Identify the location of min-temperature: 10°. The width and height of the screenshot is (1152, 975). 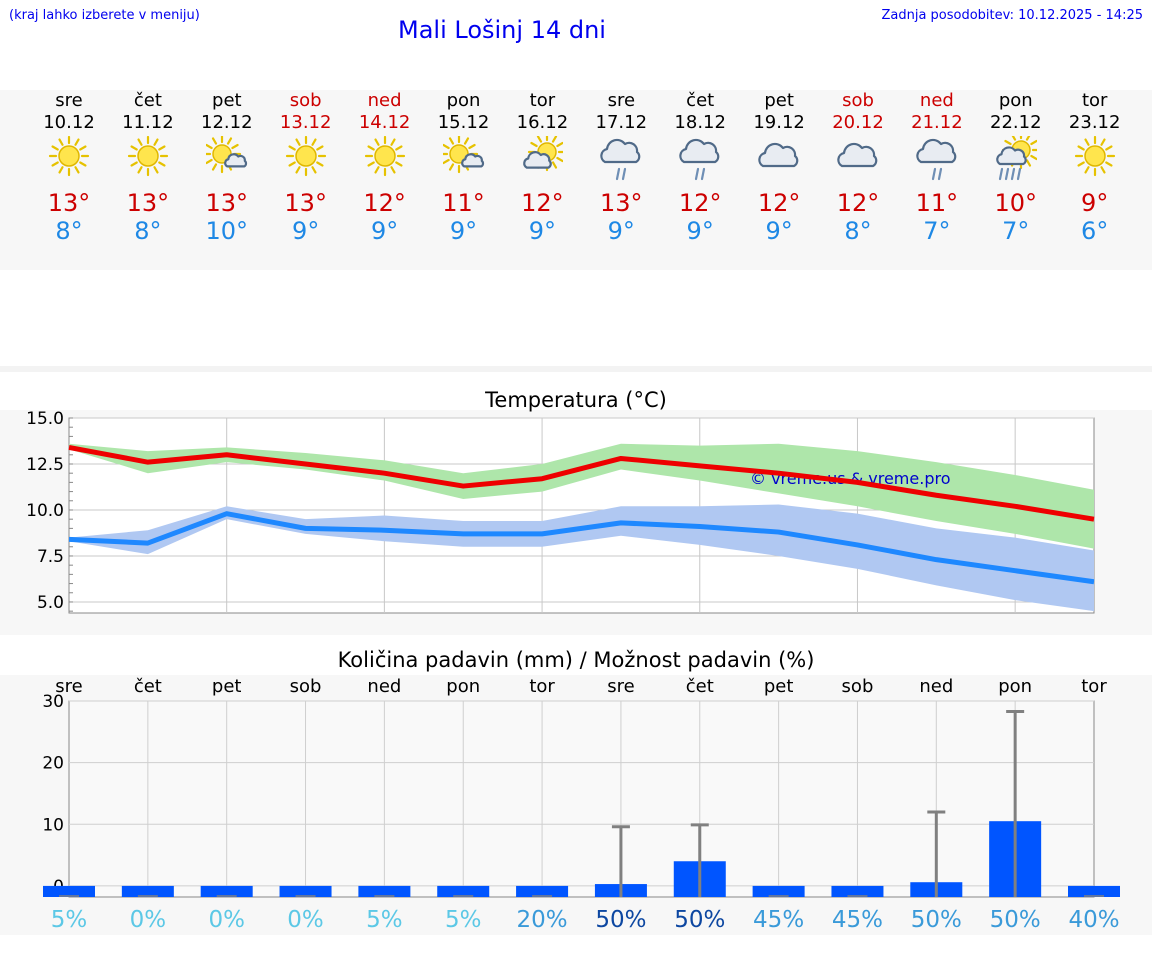
(227, 231).